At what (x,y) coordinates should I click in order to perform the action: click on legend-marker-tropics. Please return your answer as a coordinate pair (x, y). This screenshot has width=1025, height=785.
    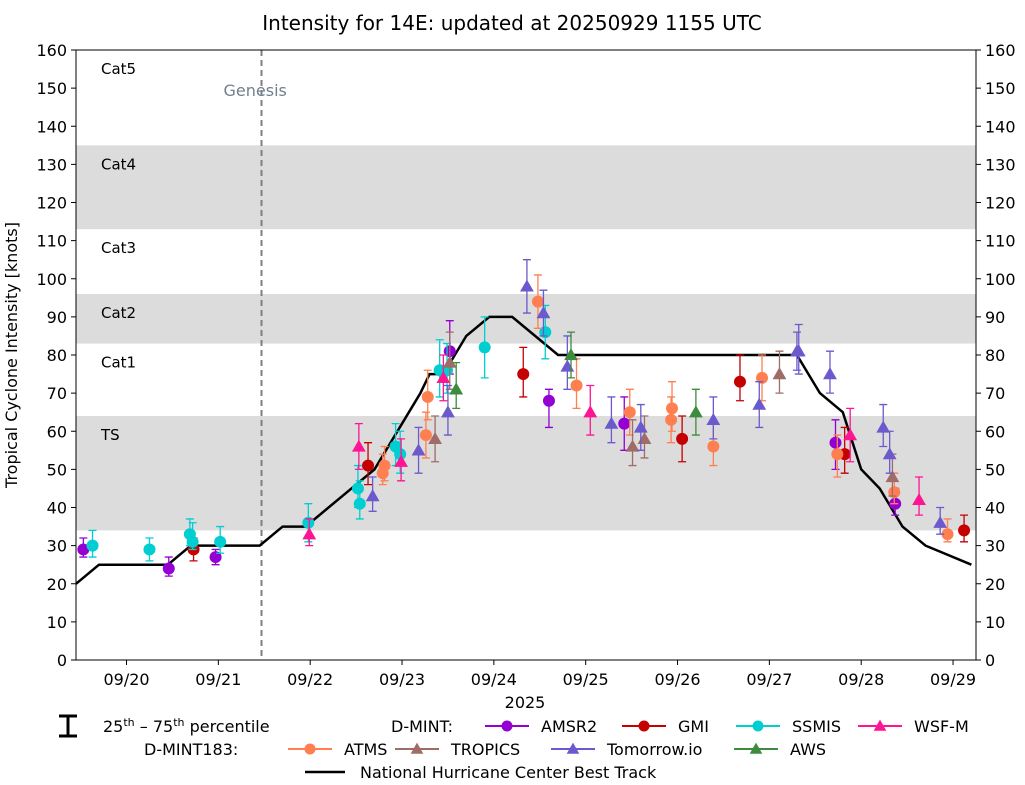
    Looking at the image, I should click on (417, 748).